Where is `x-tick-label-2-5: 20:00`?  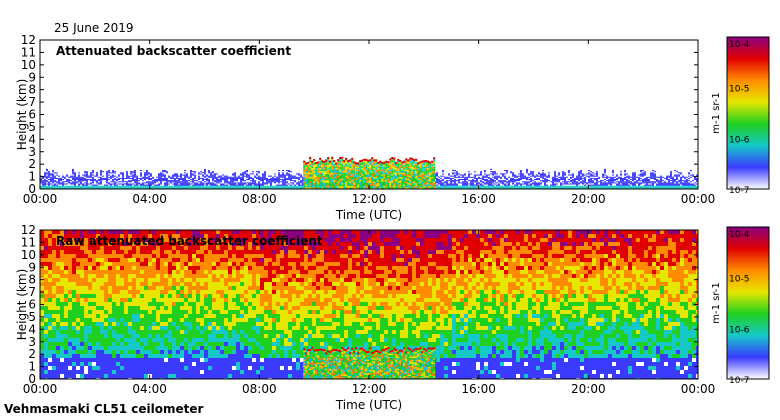 x-tick-label-2-5: 20:00 is located at coordinates (588, 389).